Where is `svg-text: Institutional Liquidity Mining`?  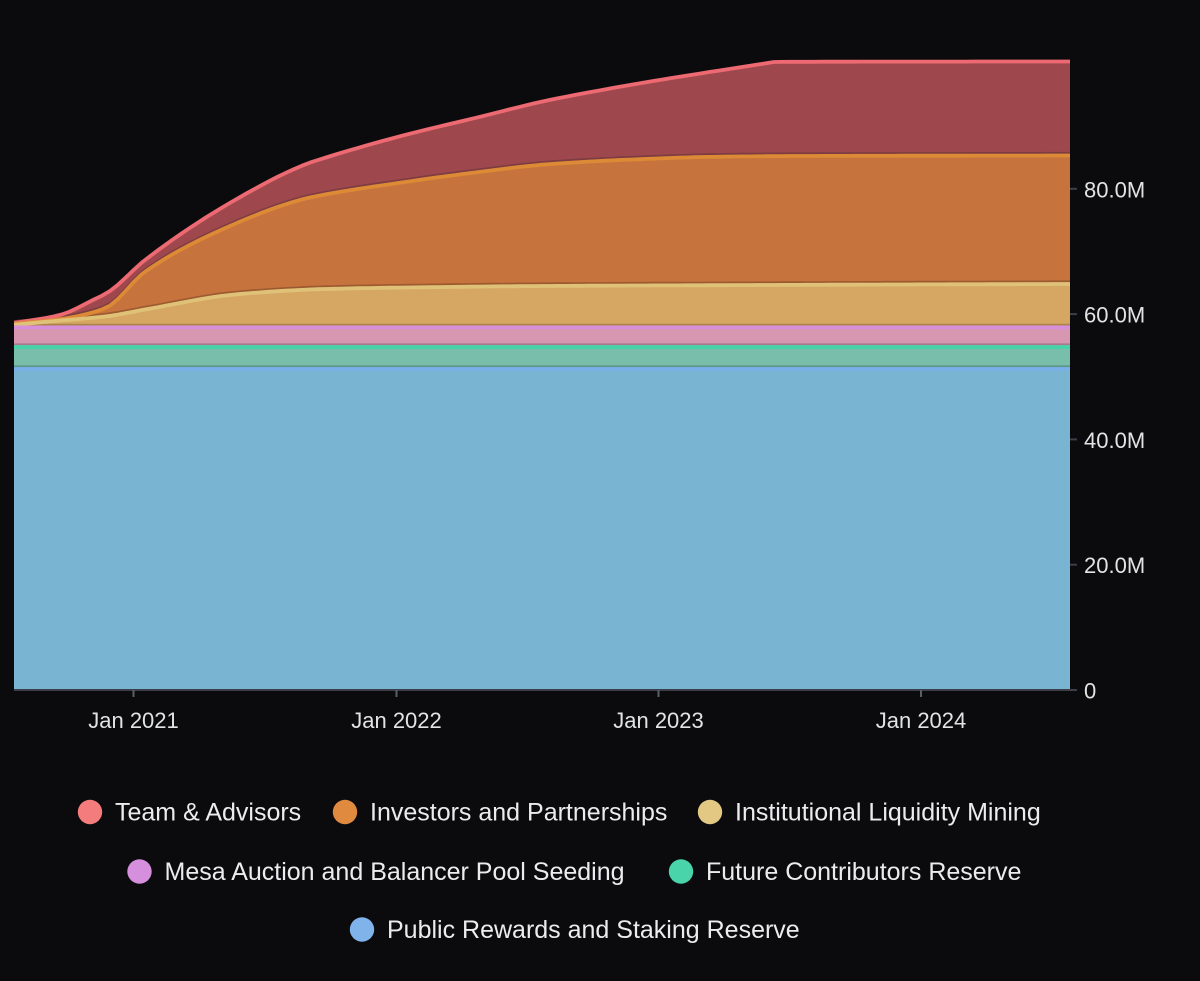 svg-text: Institutional Liquidity Mining is located at coordinates (888, 813).